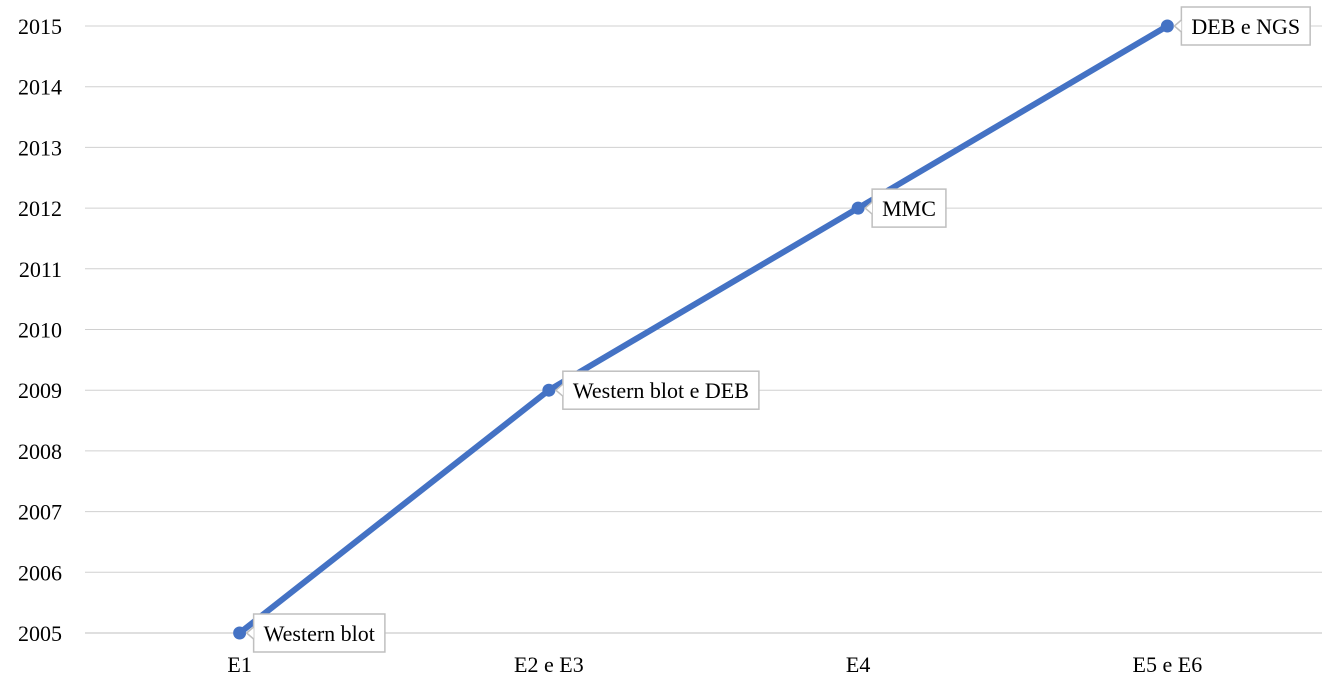  I want to click on y-tick-label: 2009, so click(40, 390).